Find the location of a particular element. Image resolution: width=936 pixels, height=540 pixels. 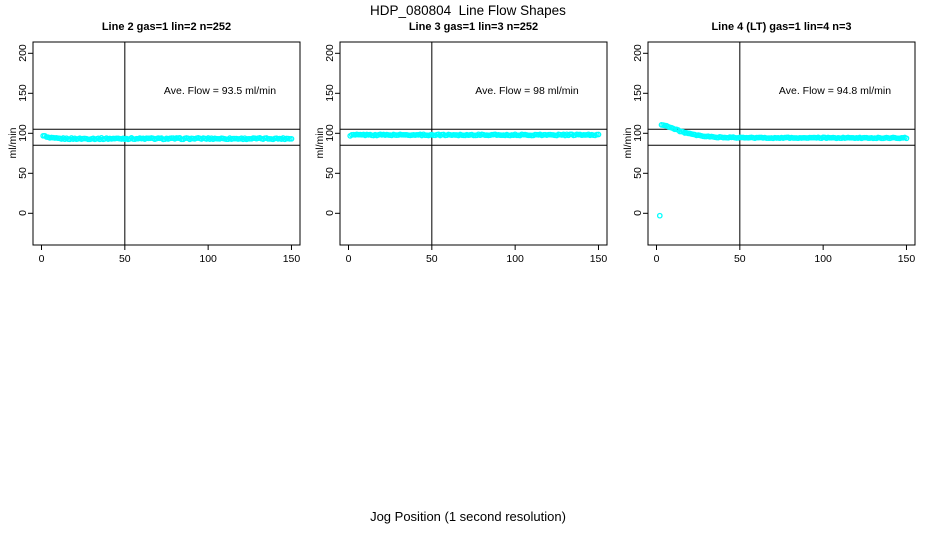

panel-title-line-3: Line 3 gas=1 lin=3 n=252 is located at coordinates (473, 27).